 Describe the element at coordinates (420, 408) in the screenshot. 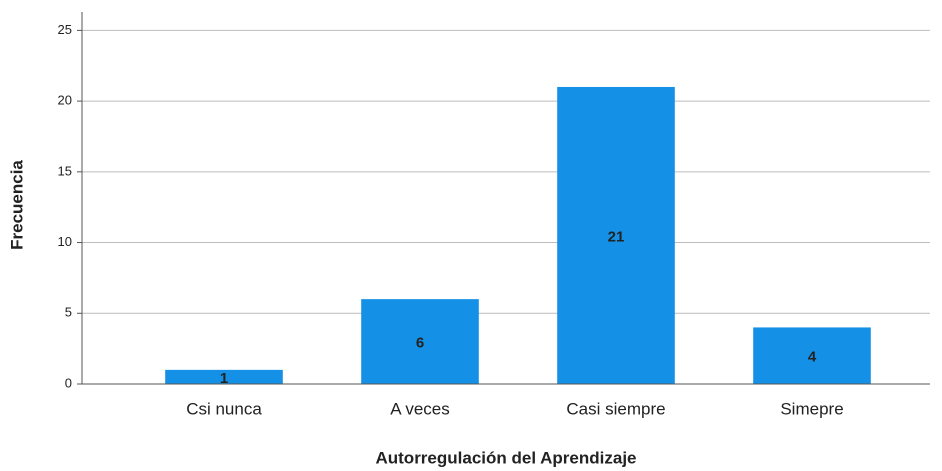

I see `x-tick-label: A veces` at that location.